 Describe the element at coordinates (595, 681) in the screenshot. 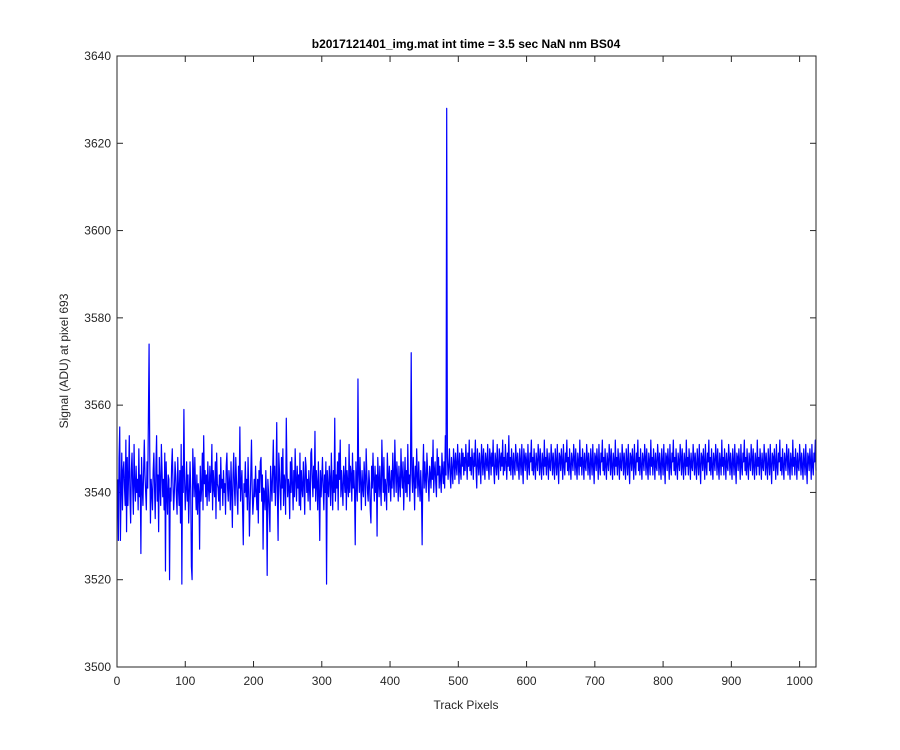

I see `x-tick-label: 700` at that location.